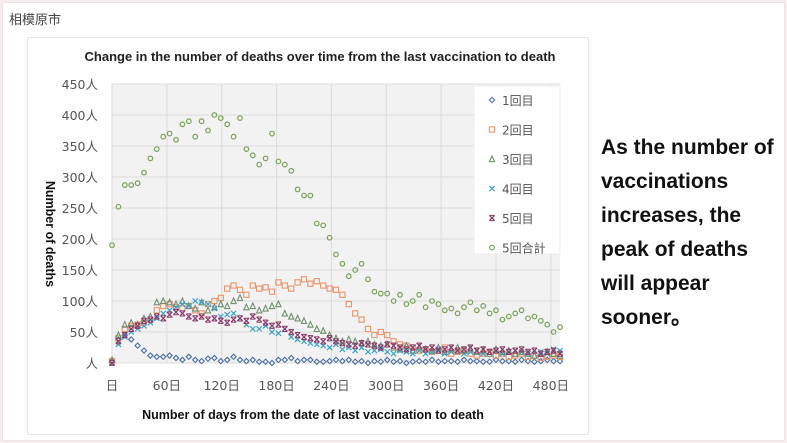  Describe the element at coordinates (441, 385) in the screenshot. I see `x-tick-label: 360日` at that location.